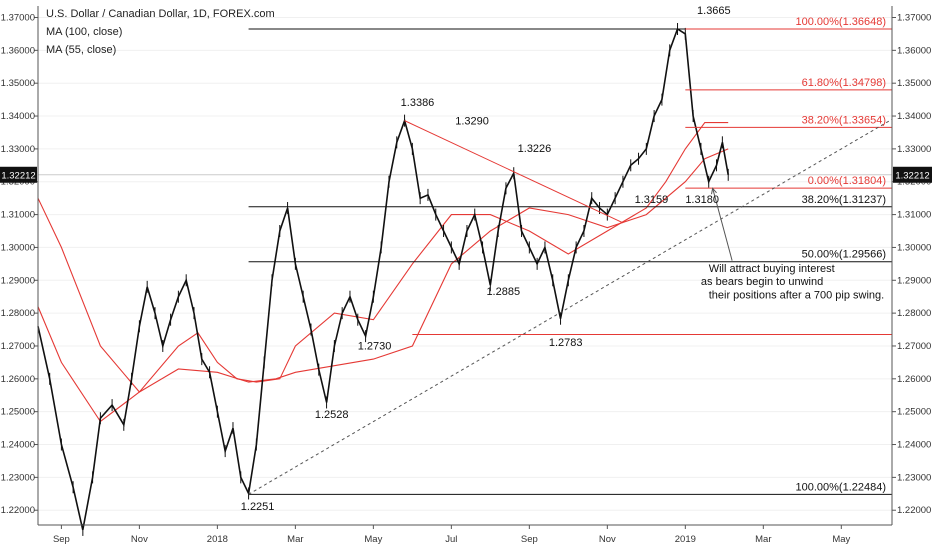 The height and width of the screenshot is (550, 932). I want to click on current-price-label-left: 1.32212, so click(18, 175).